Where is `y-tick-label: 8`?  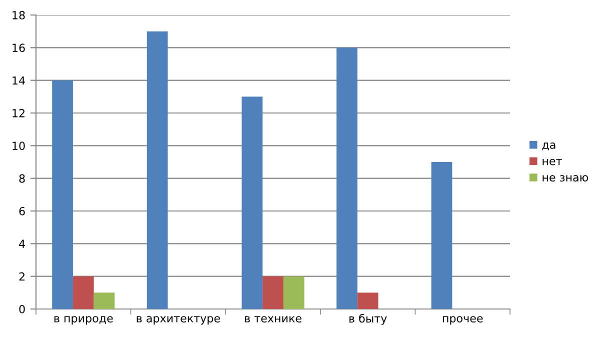 y-tick-label: 8 is located at coordinates (22, 178).